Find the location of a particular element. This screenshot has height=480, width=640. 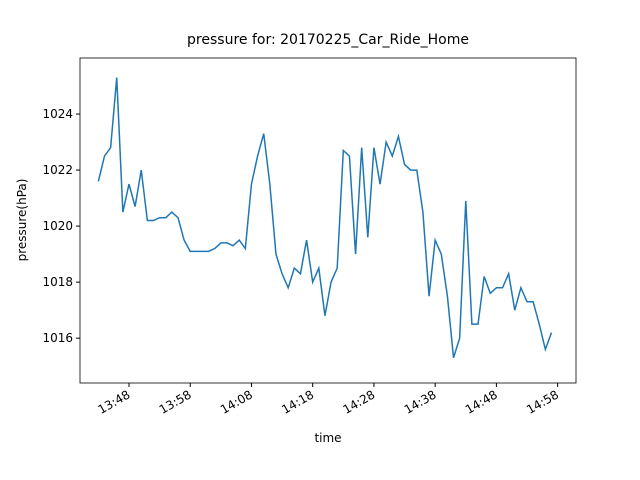

x-tick-label: 14:48 is located at coordinates (481, 401).